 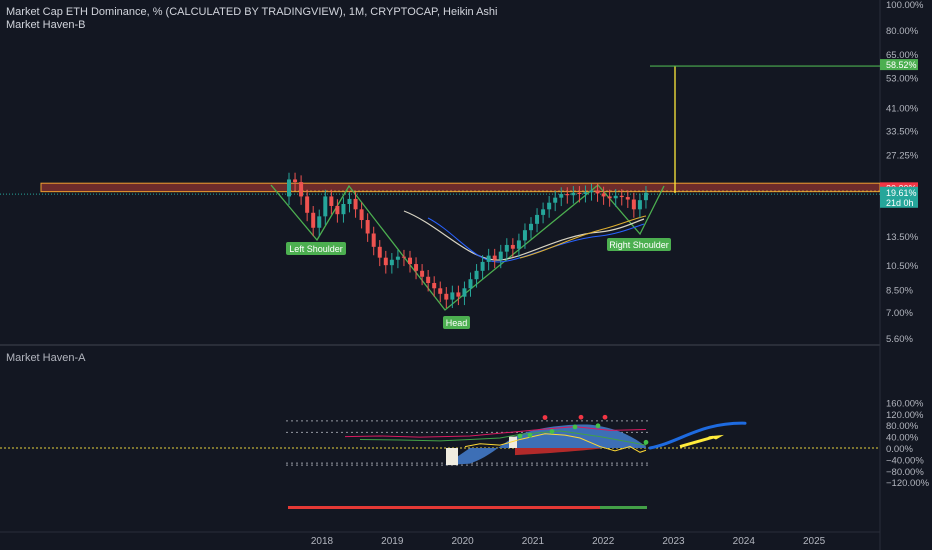 What do you see at coordinates (716, 437) in the screenshot?
I see `forecast-arrow-head` at bounding box center [716, 437].